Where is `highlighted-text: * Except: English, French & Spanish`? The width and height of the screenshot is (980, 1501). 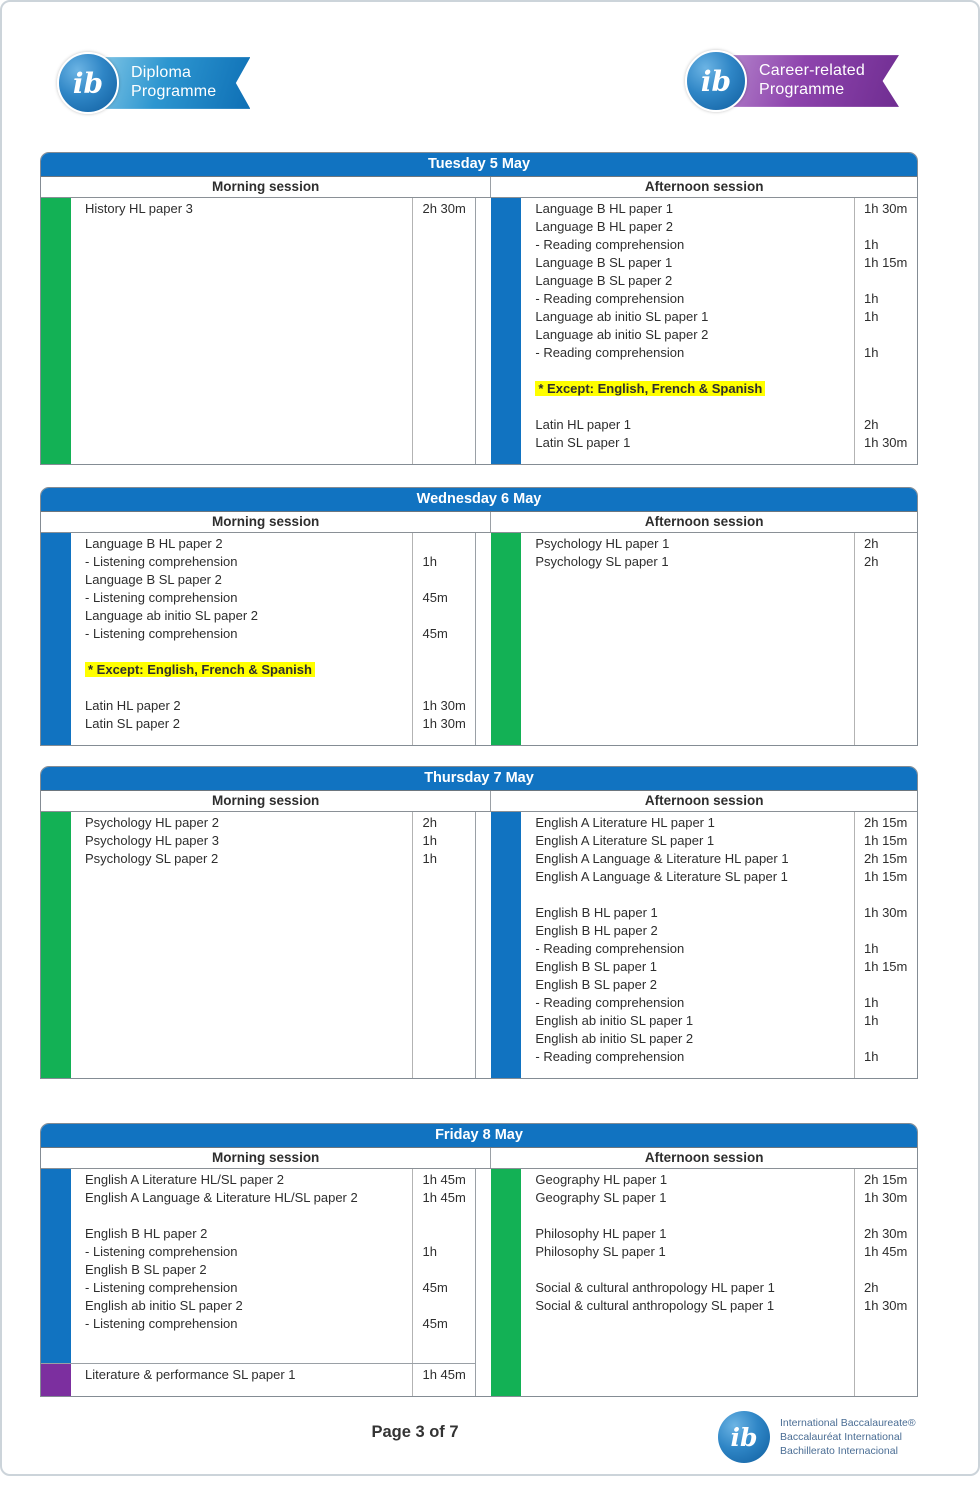 highlighted-text: * Except: English, French & Spanish is located at coordinates (200, 669).